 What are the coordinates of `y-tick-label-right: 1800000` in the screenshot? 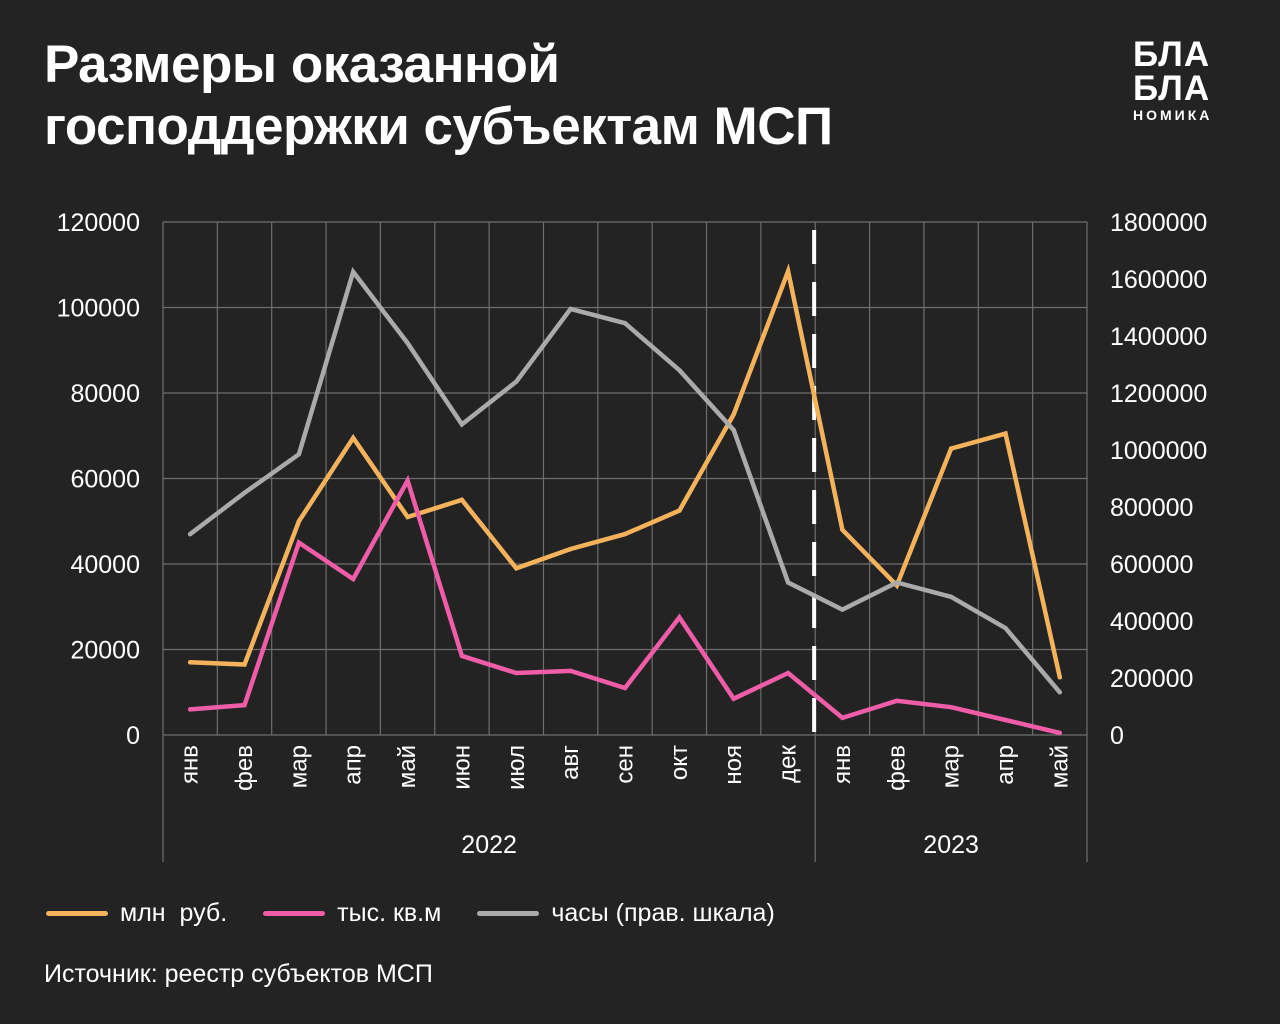 It's located at (1158, 223).